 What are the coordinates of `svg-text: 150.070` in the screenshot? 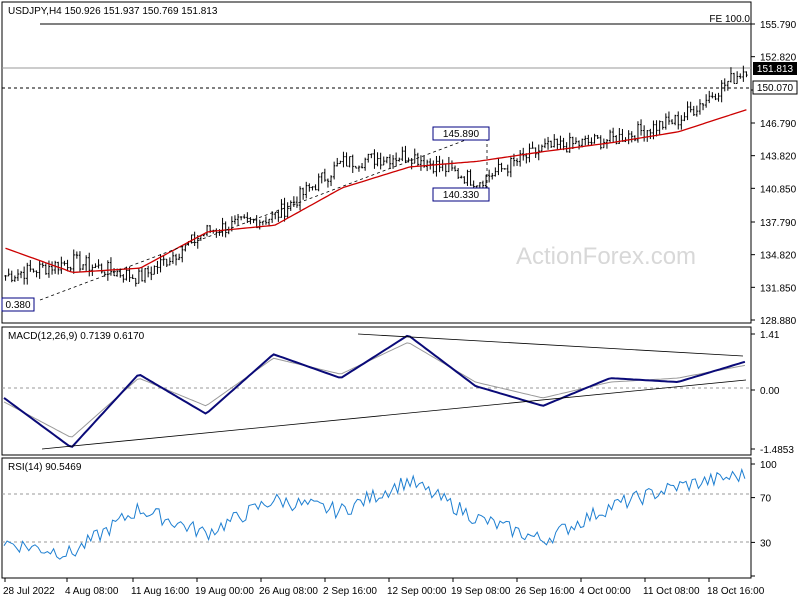 It's located at (775, 88).